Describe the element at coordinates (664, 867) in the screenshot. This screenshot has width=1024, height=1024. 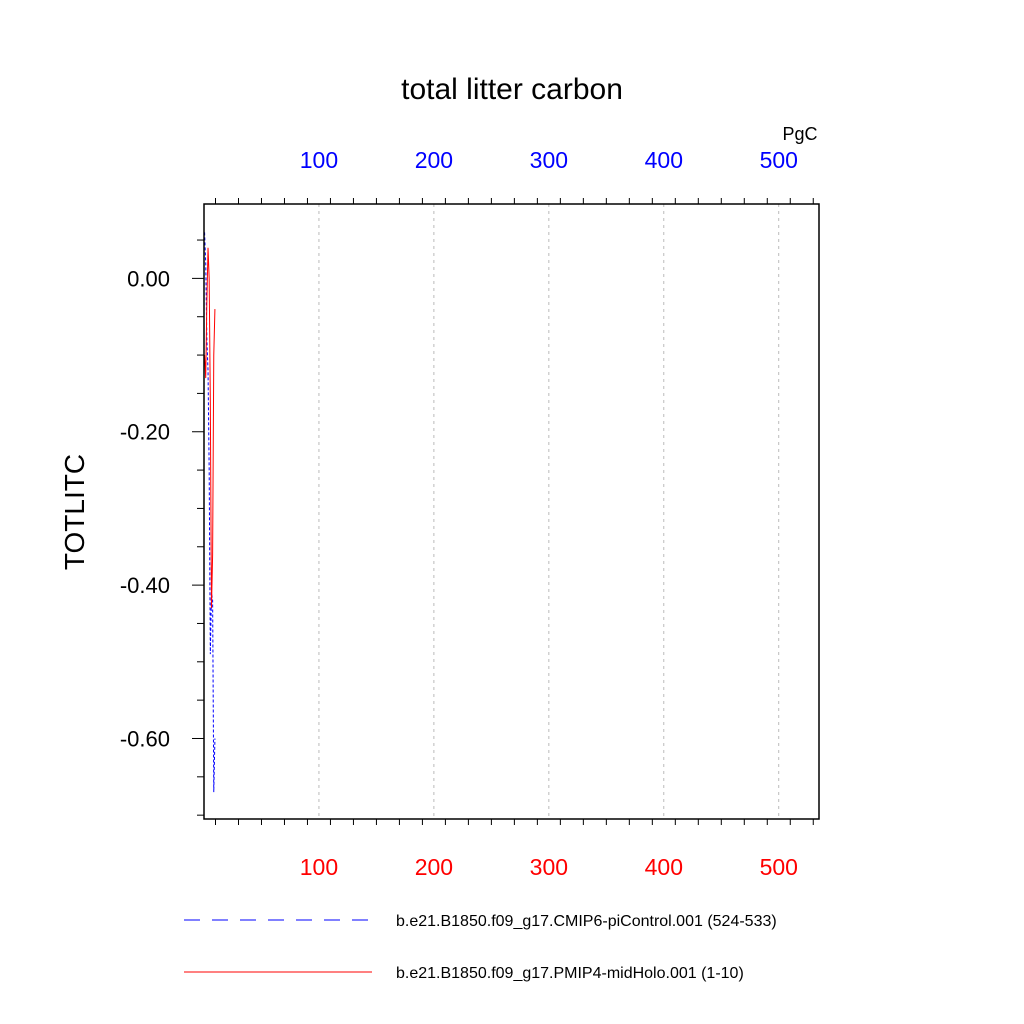
I see `x-tick-label-bottom: 400` at that location.